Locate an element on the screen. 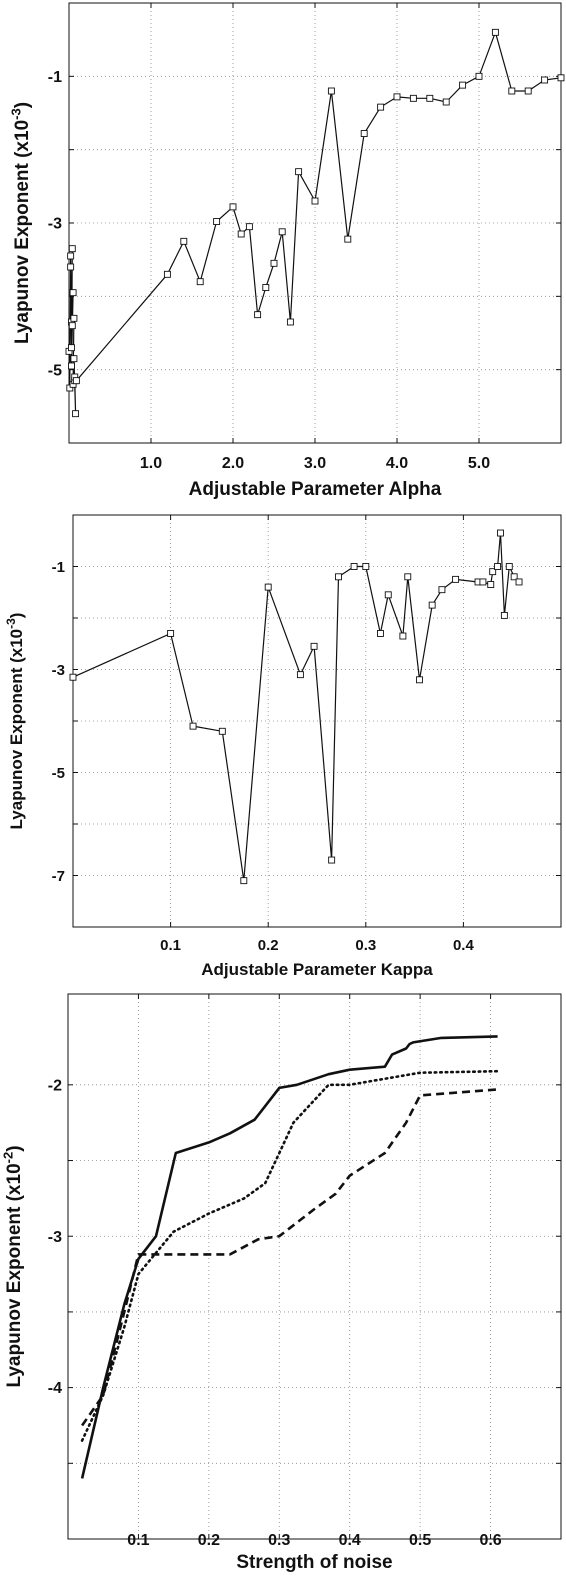  x-tick-label: 1.0 is located at coordinates (151, 463).